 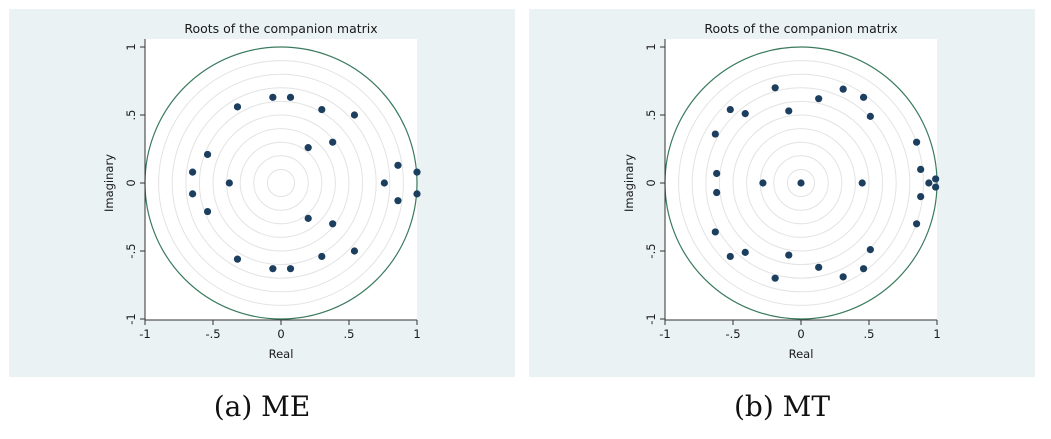 What do you see at coordinates (782, 406) in the screenshot?
I see `caption-mt: (b) MT` at bounding box center [782, 406].